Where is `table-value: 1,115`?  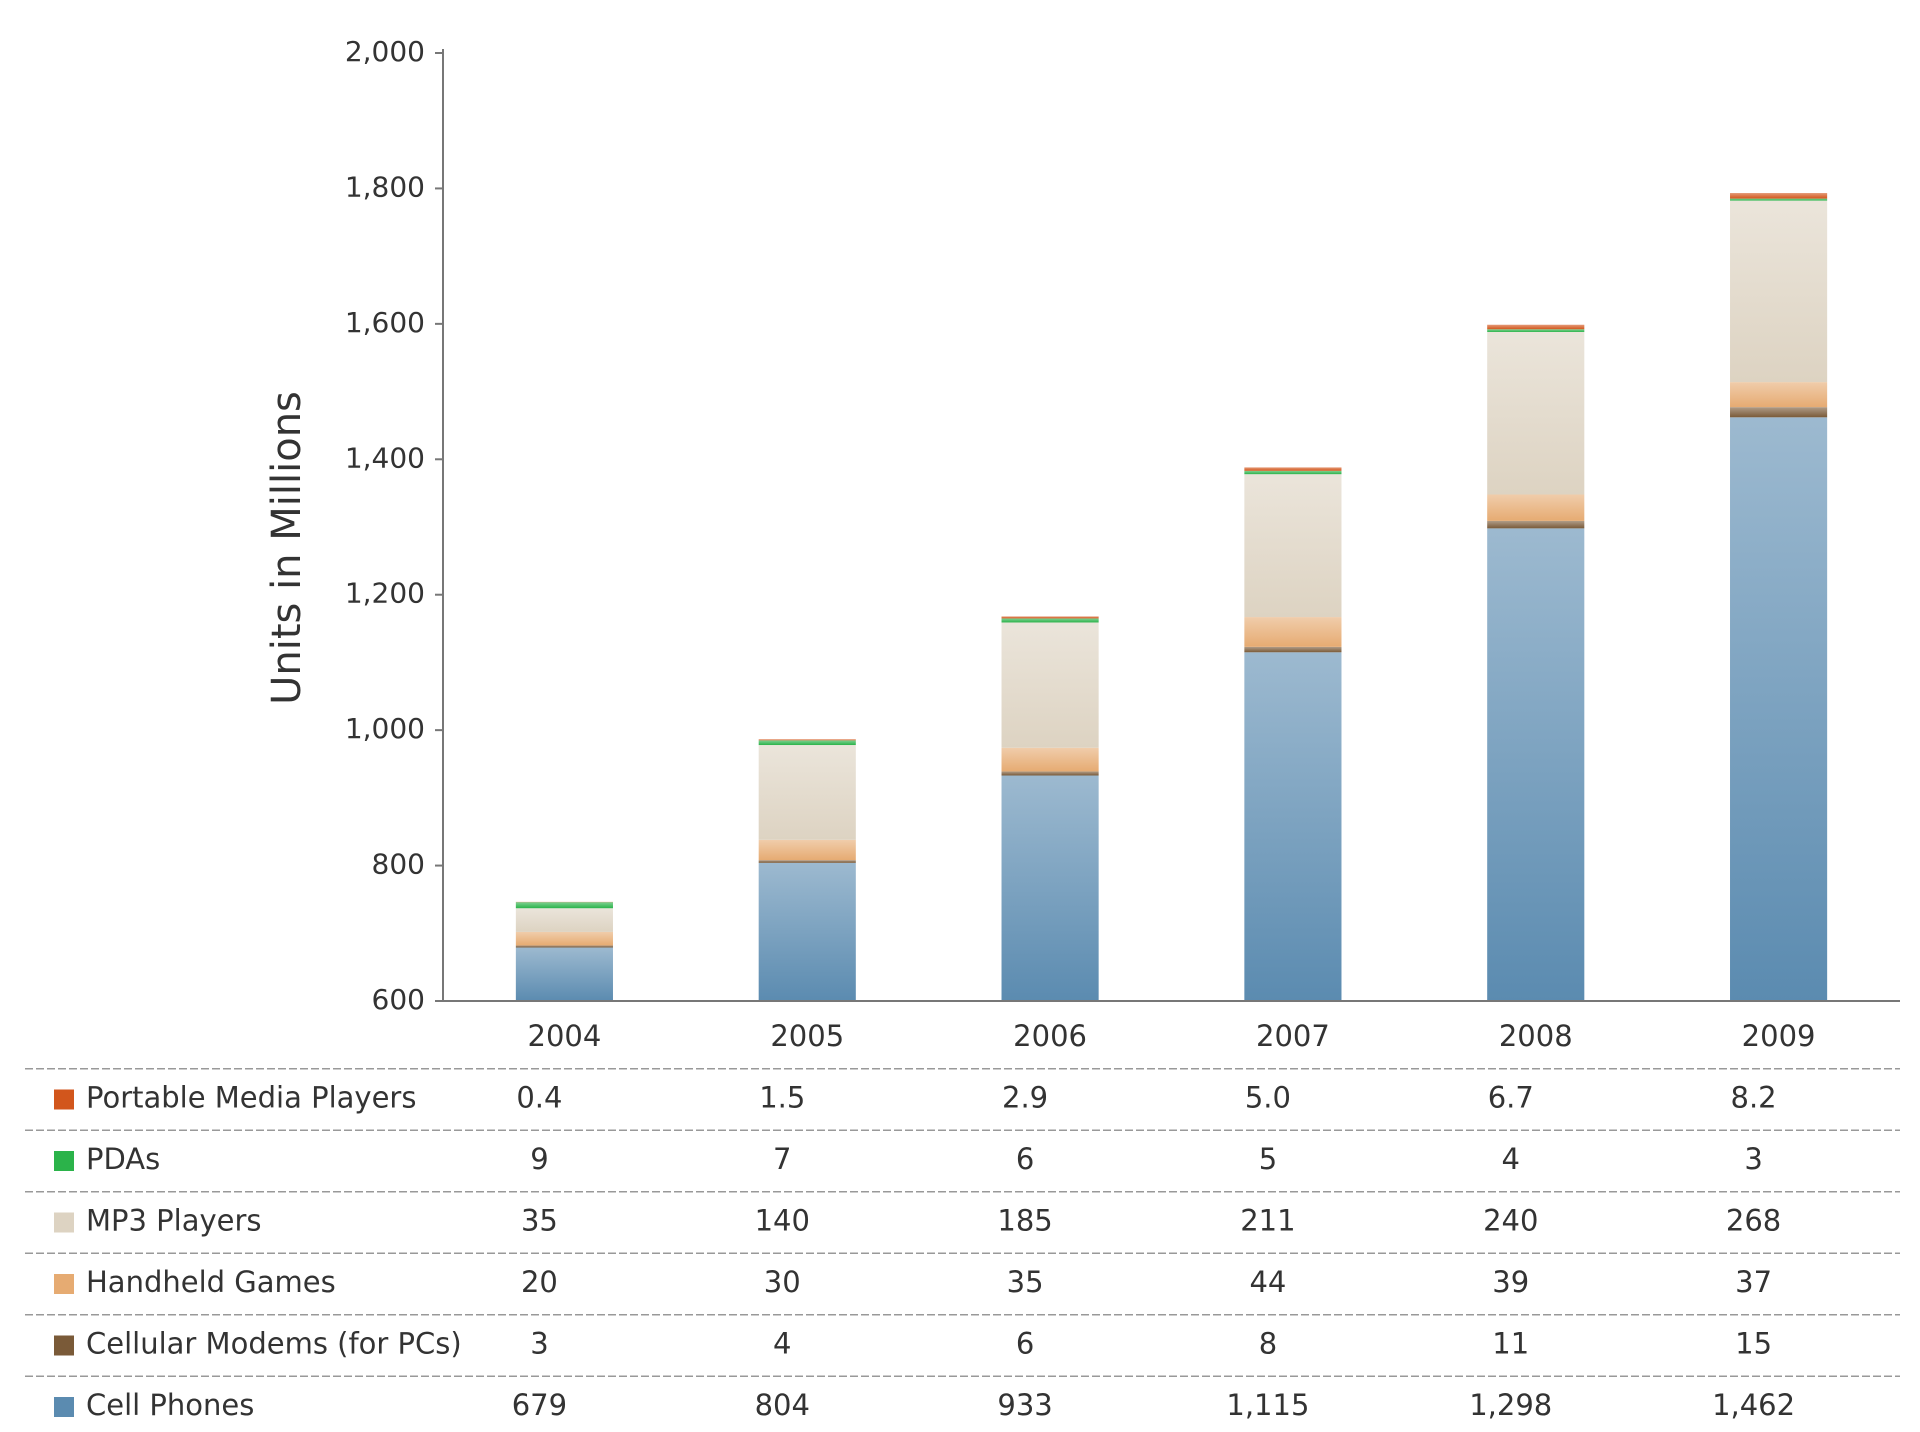
table-value: 1,115 is located at coordinates (1267, 1405).